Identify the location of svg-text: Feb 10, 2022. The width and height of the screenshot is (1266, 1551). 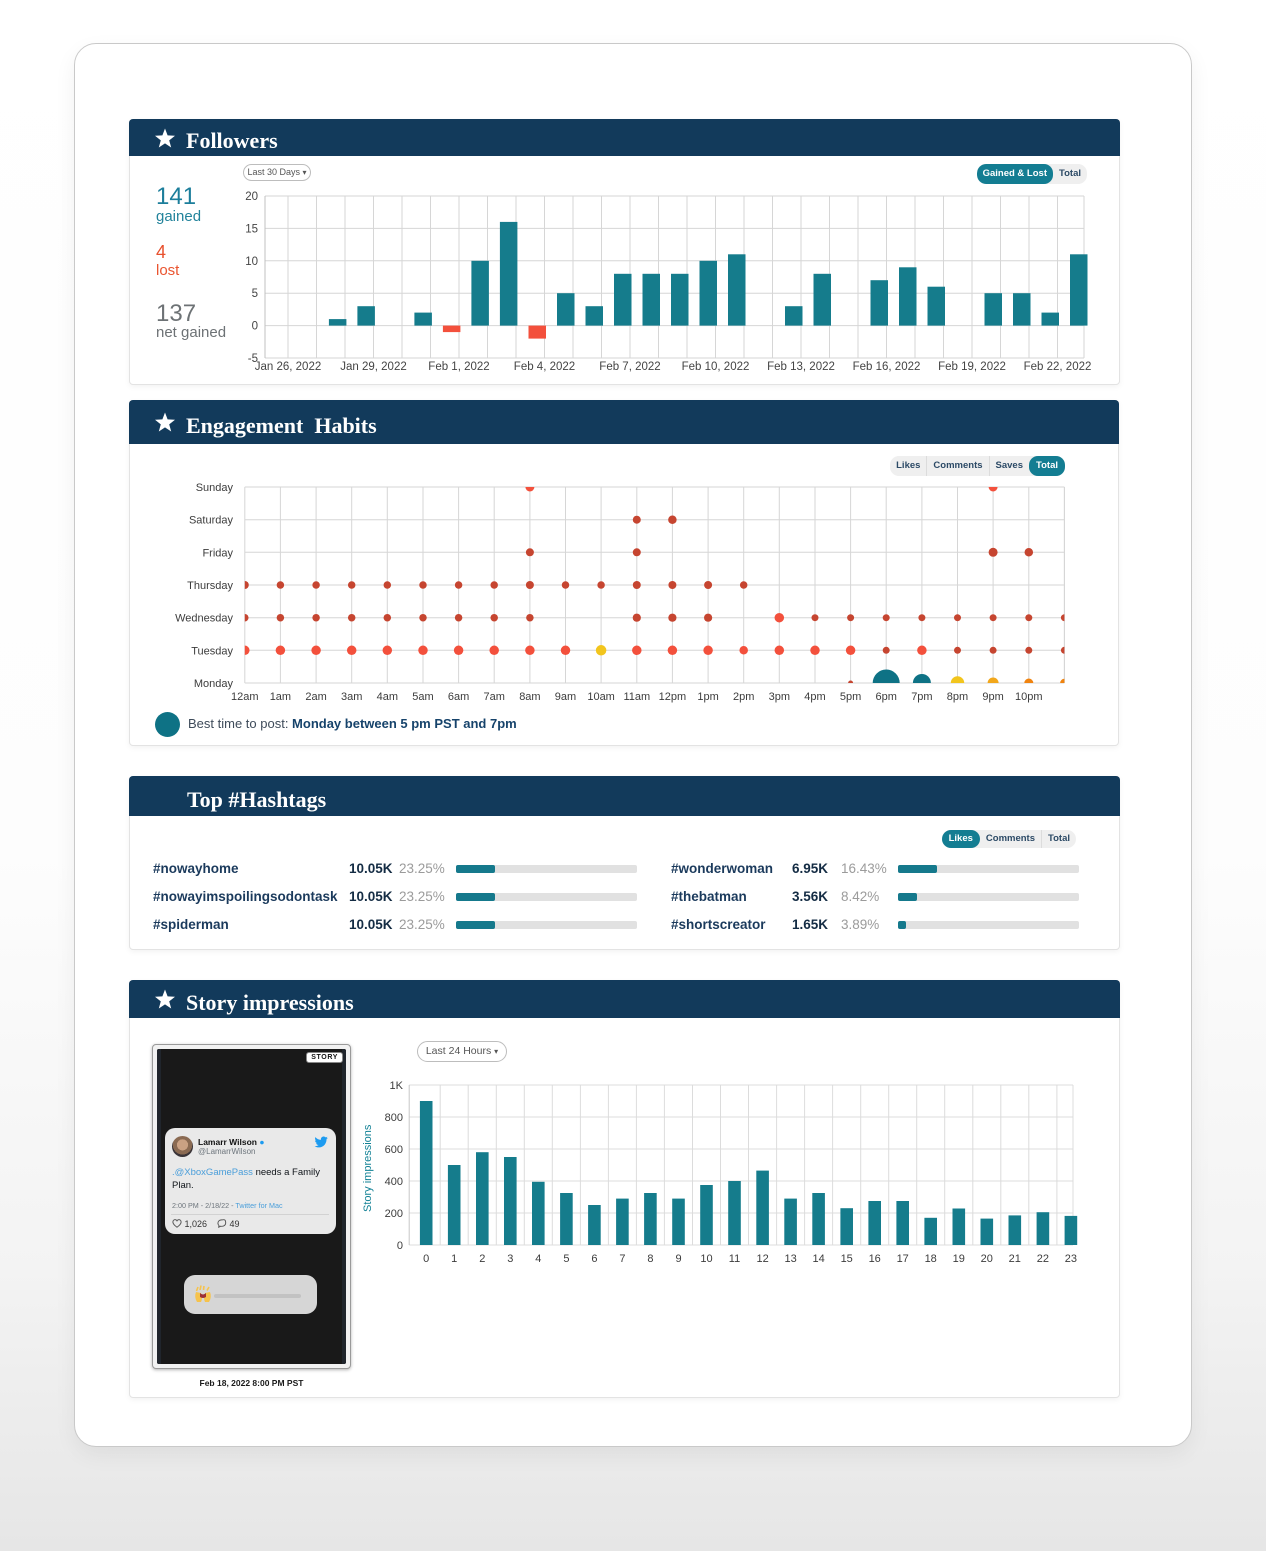
(716, 367).